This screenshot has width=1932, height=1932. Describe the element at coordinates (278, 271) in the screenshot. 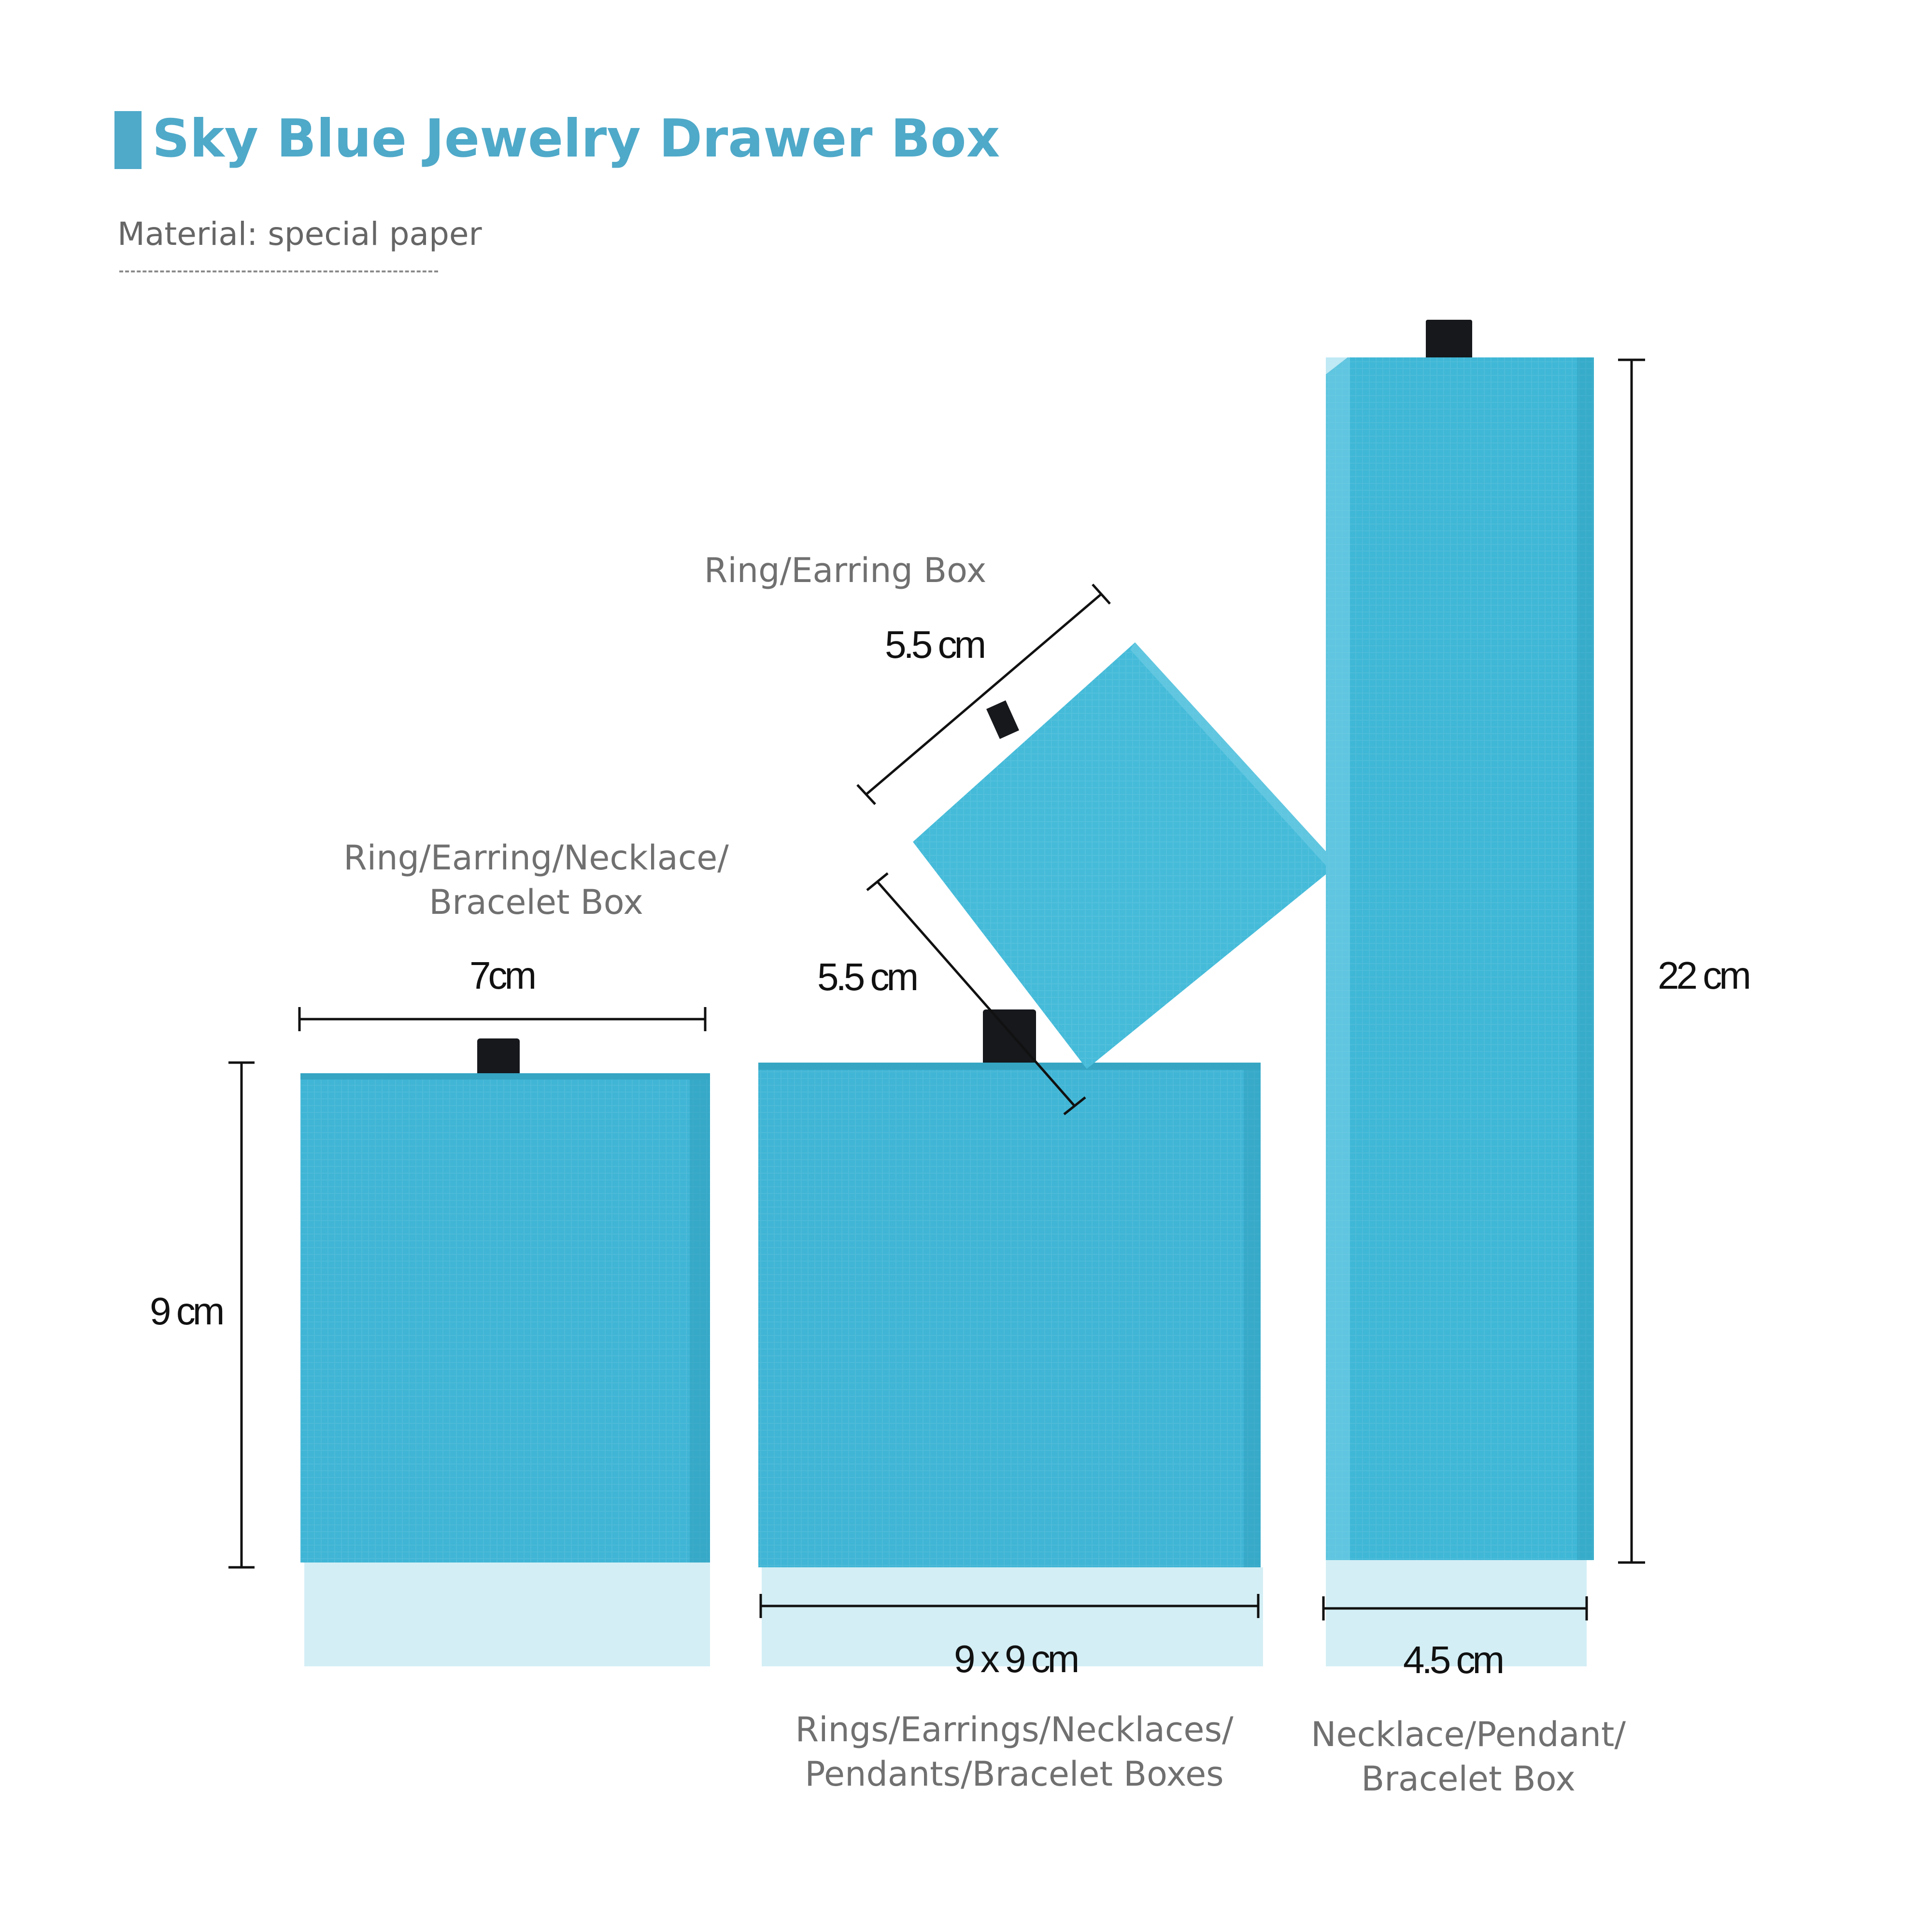

I see `material-divider` at that location.